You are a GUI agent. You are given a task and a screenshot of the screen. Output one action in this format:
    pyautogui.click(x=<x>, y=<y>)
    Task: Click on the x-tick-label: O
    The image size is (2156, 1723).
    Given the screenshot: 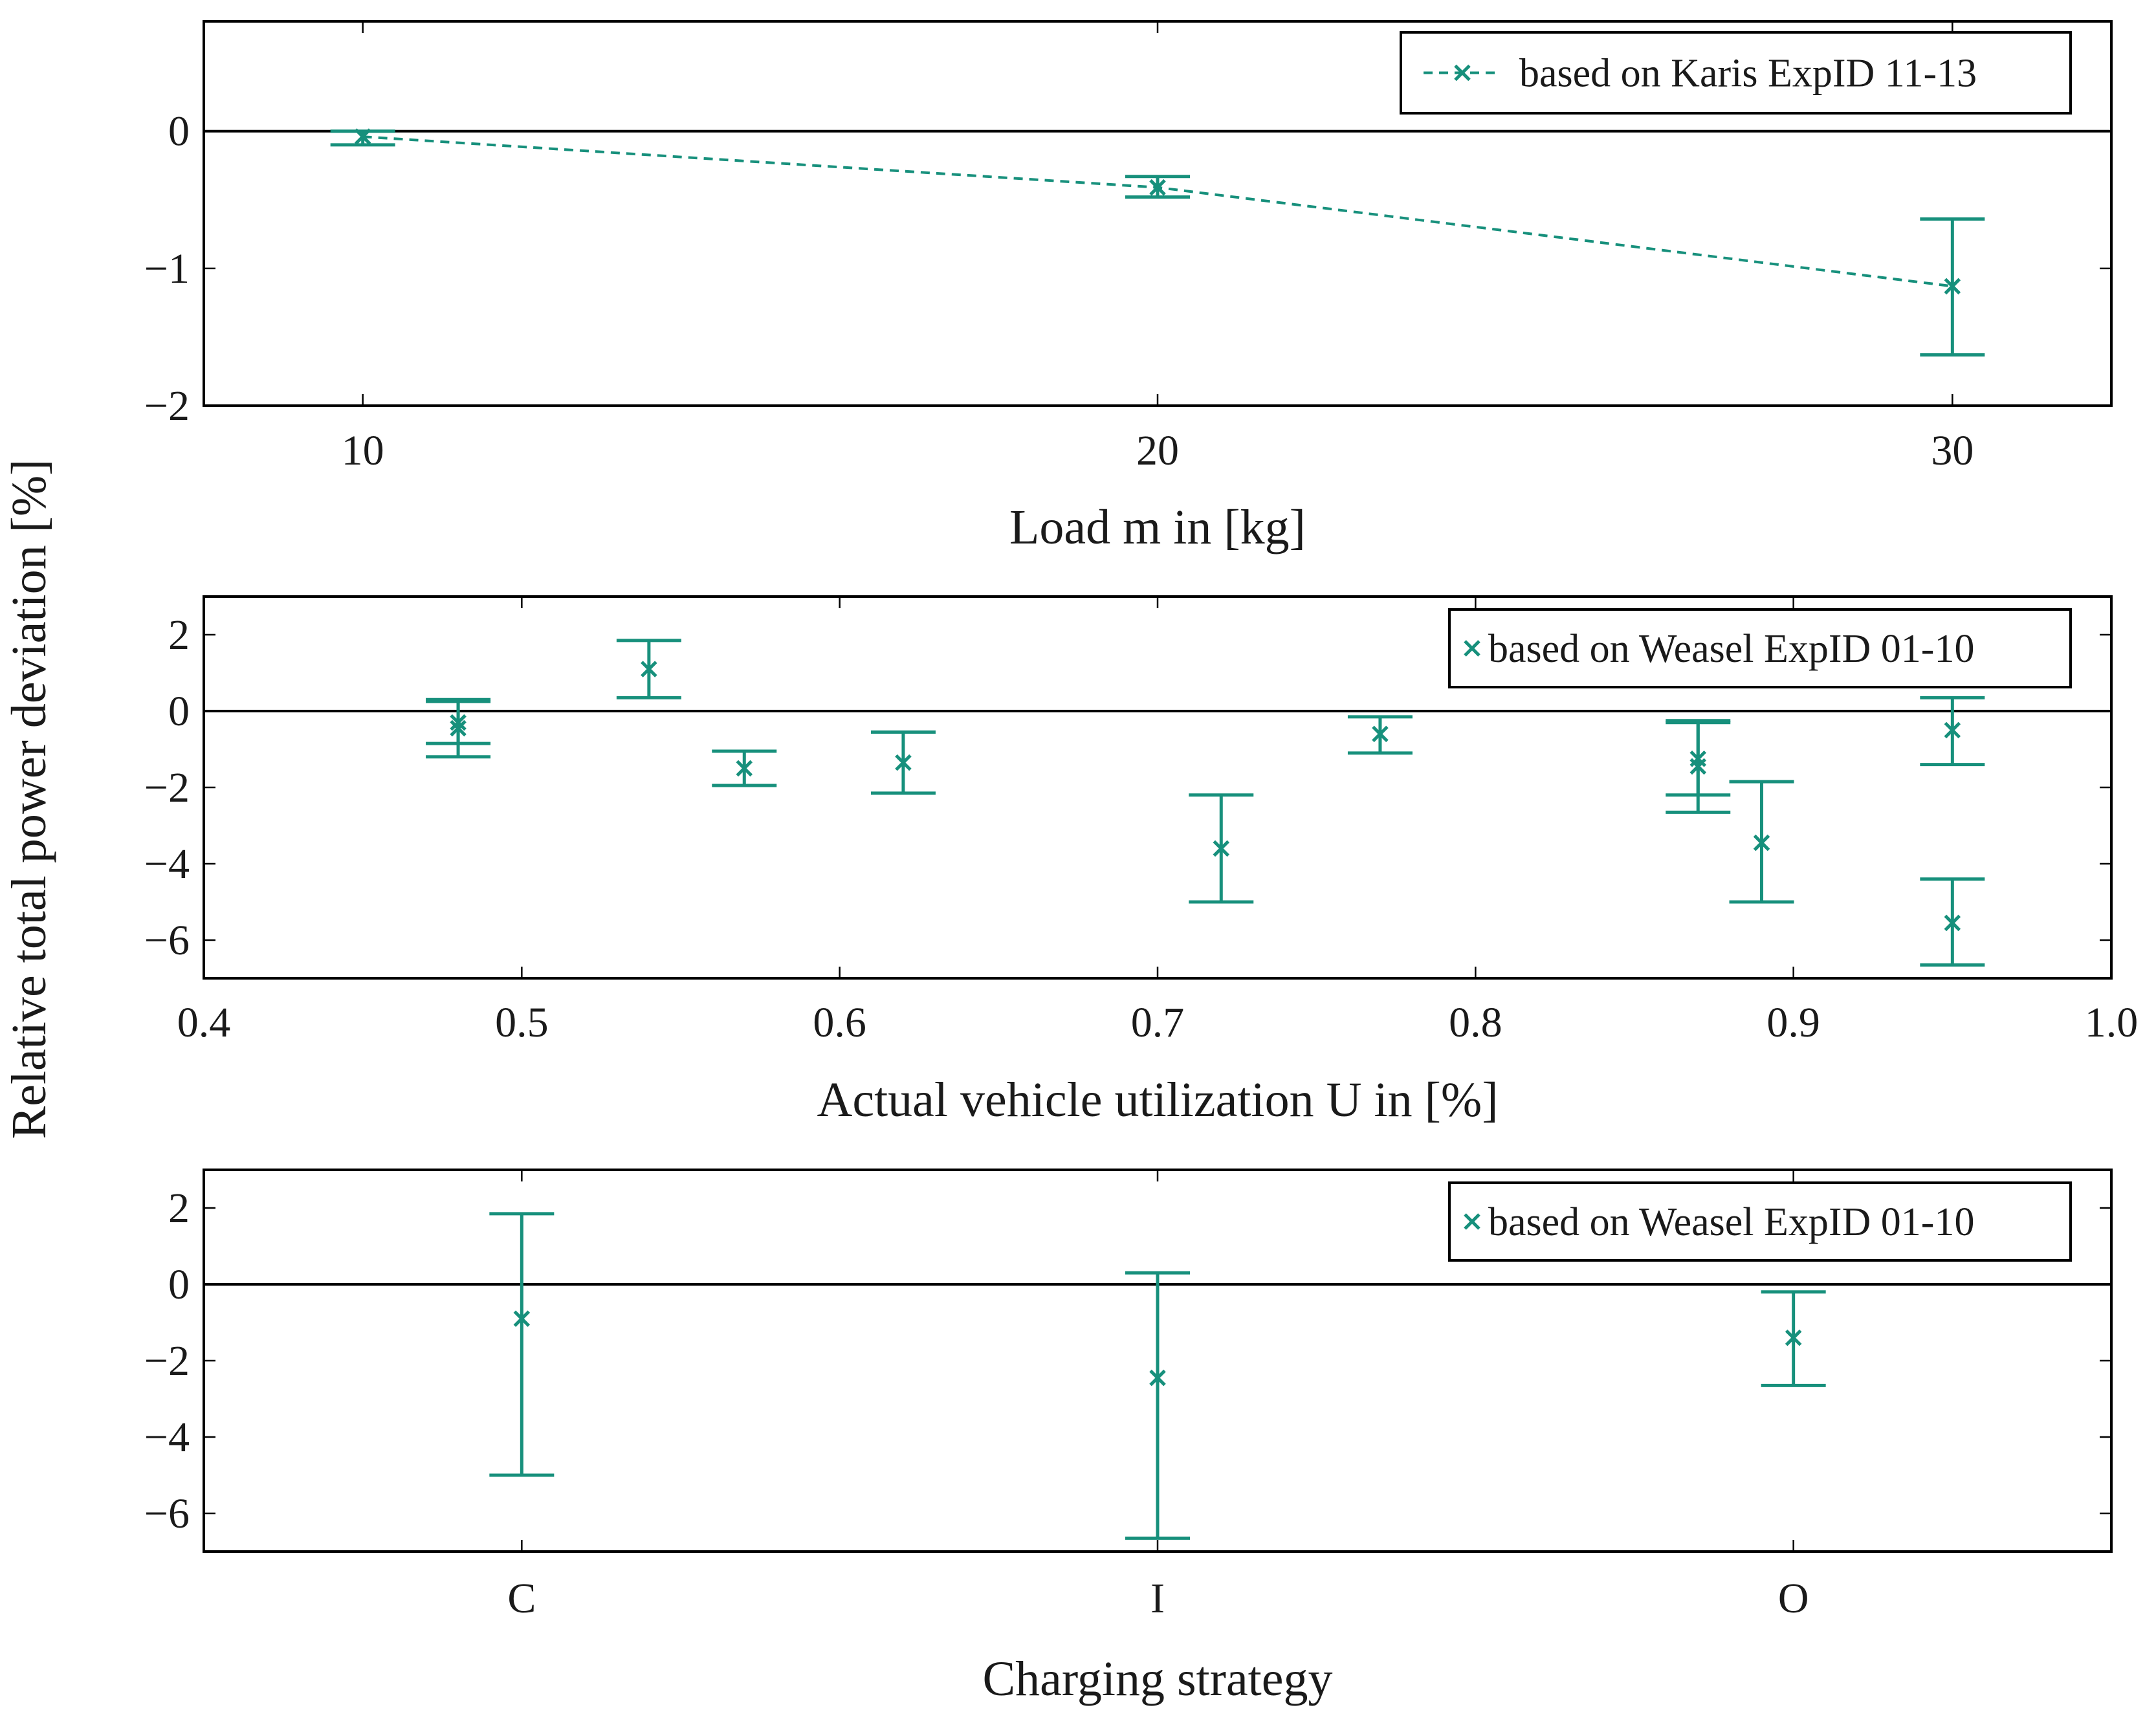 What is the action you would take?
    pyautogui.click(x=1793, y=1598)
    